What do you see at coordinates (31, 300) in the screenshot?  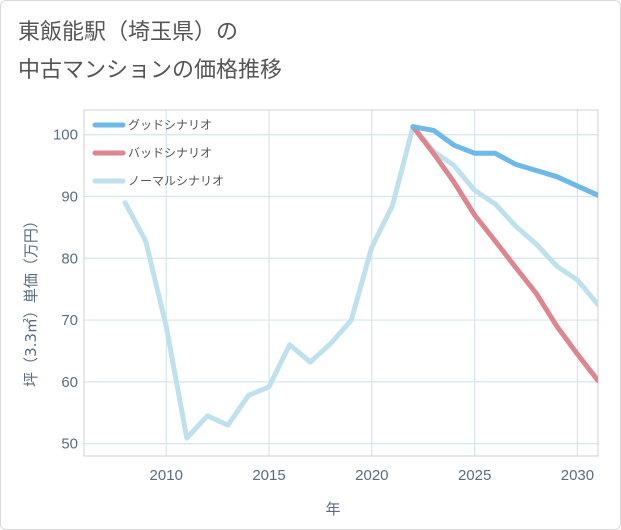 I see `y-axis-label: 坪（3.3㎡）単価（万円）` at bounding box center [31, 300].